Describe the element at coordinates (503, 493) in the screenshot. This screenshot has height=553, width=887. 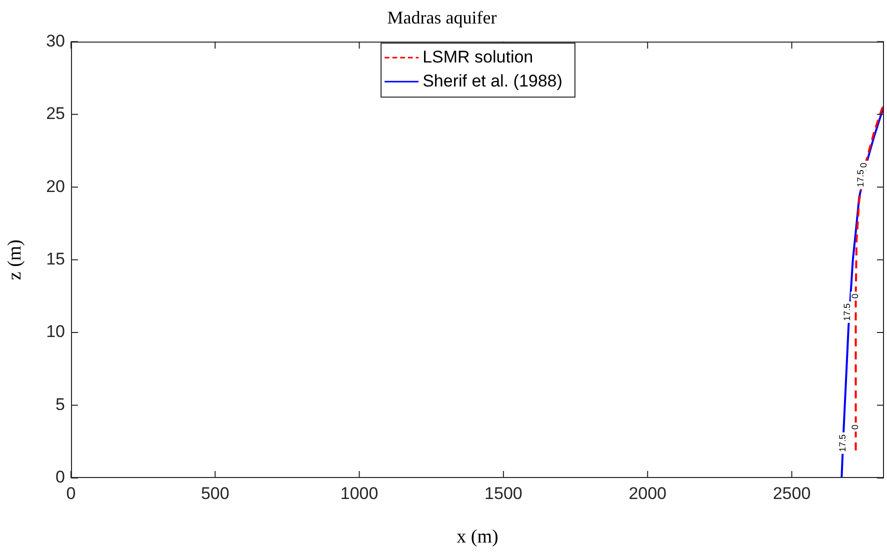
I see `x-tick-label: 1500` at that location.